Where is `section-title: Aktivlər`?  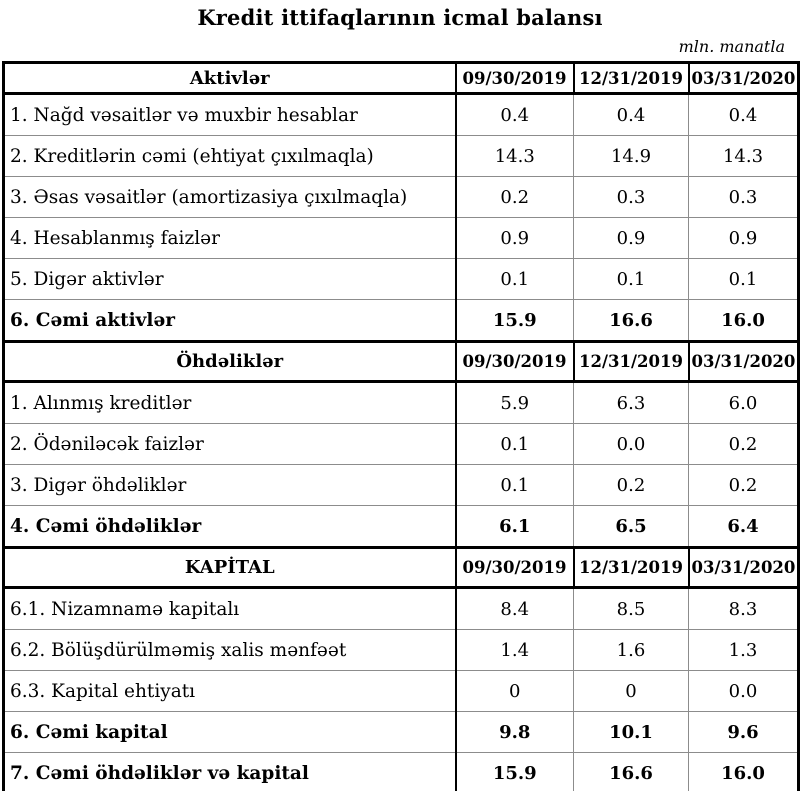
section-title: Aktivlər is located at coordinates (229, 78).